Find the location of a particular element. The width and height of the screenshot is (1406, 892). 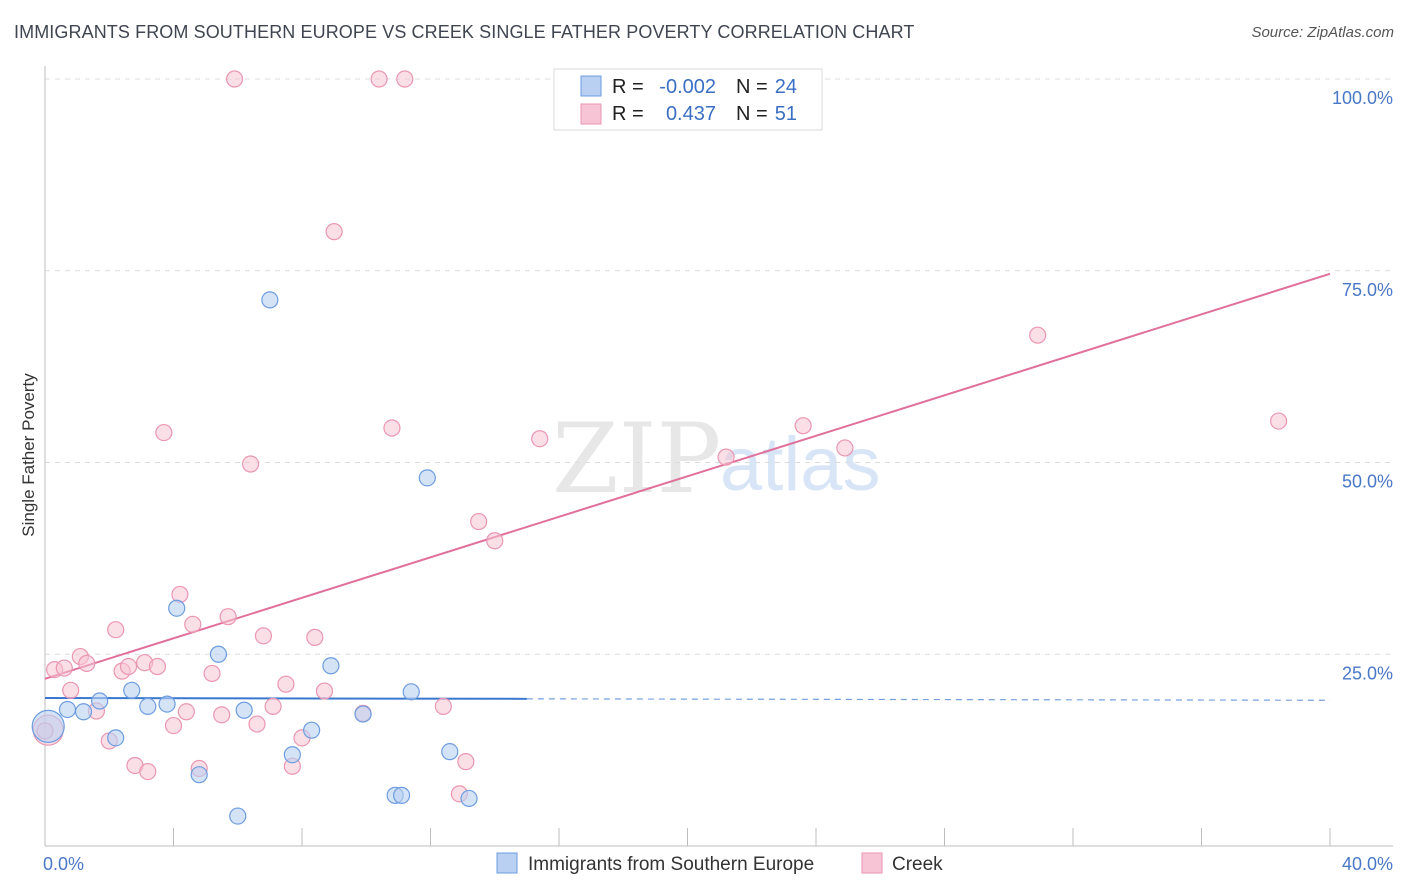

legend-bottom-label-pink: Creek is located at coordinates (917, 864).